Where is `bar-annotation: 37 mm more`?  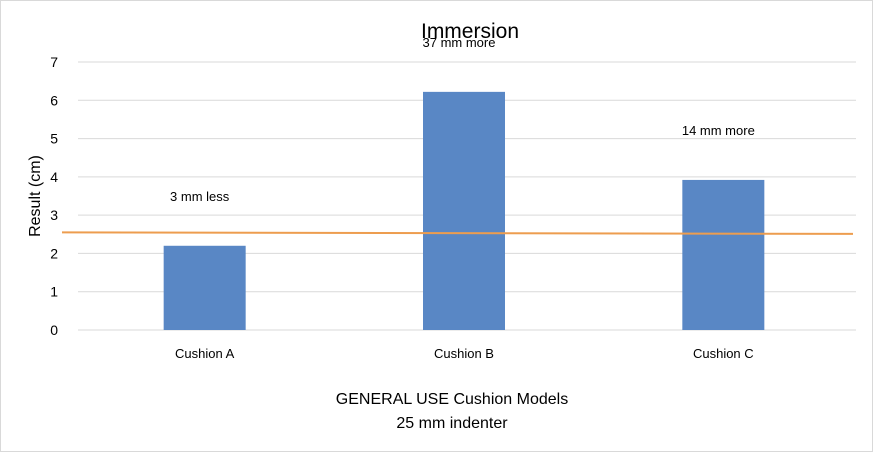
bar-annotation: 37 mm more is located at coordinates (459, 42).